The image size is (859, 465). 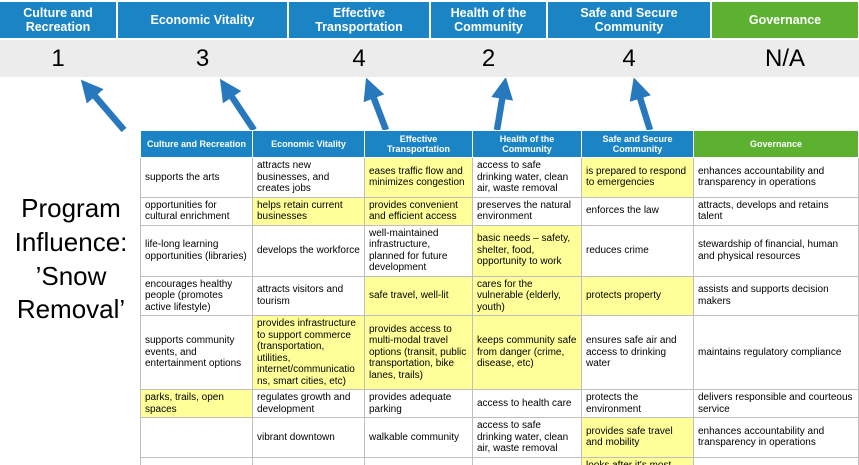 What do you see at coordinates (785, 20) in the screenshot?
I see `category-governance: Governance` at bounding box center [785, 20].